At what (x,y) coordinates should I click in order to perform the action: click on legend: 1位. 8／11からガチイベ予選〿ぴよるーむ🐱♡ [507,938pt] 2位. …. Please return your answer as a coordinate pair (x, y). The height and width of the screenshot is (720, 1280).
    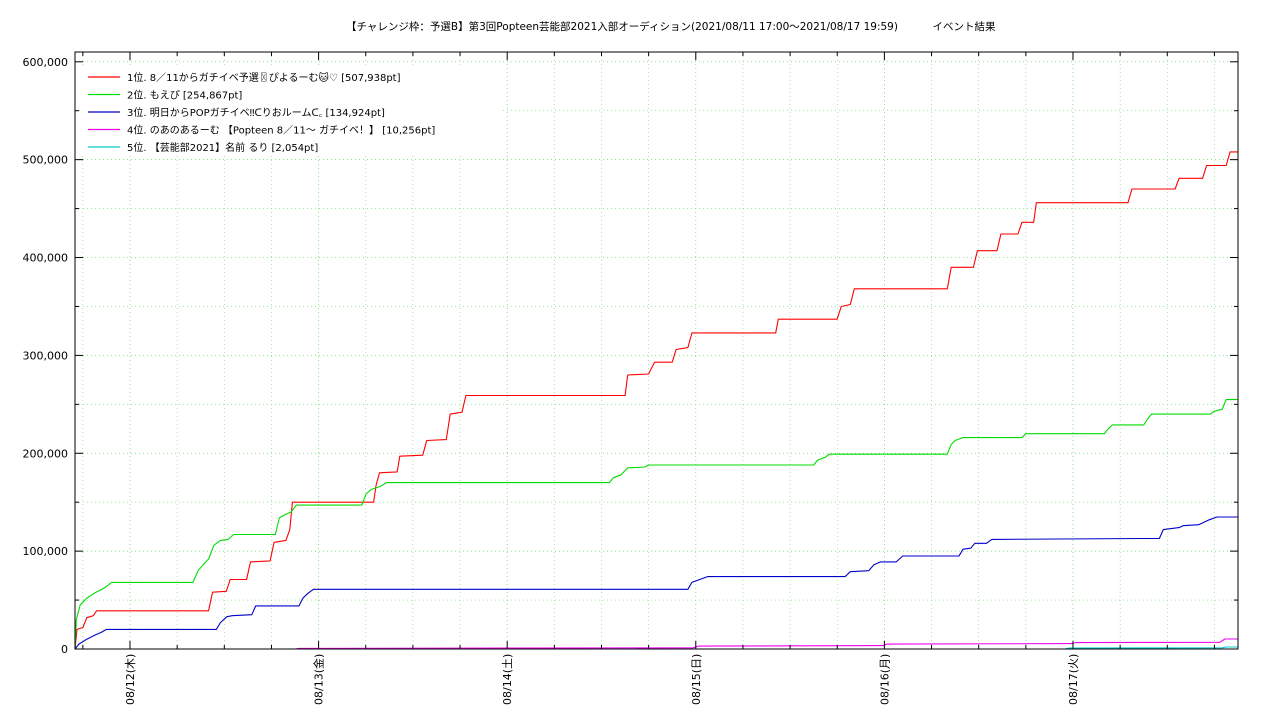
    Looking at the image, I should click on (261, 112).